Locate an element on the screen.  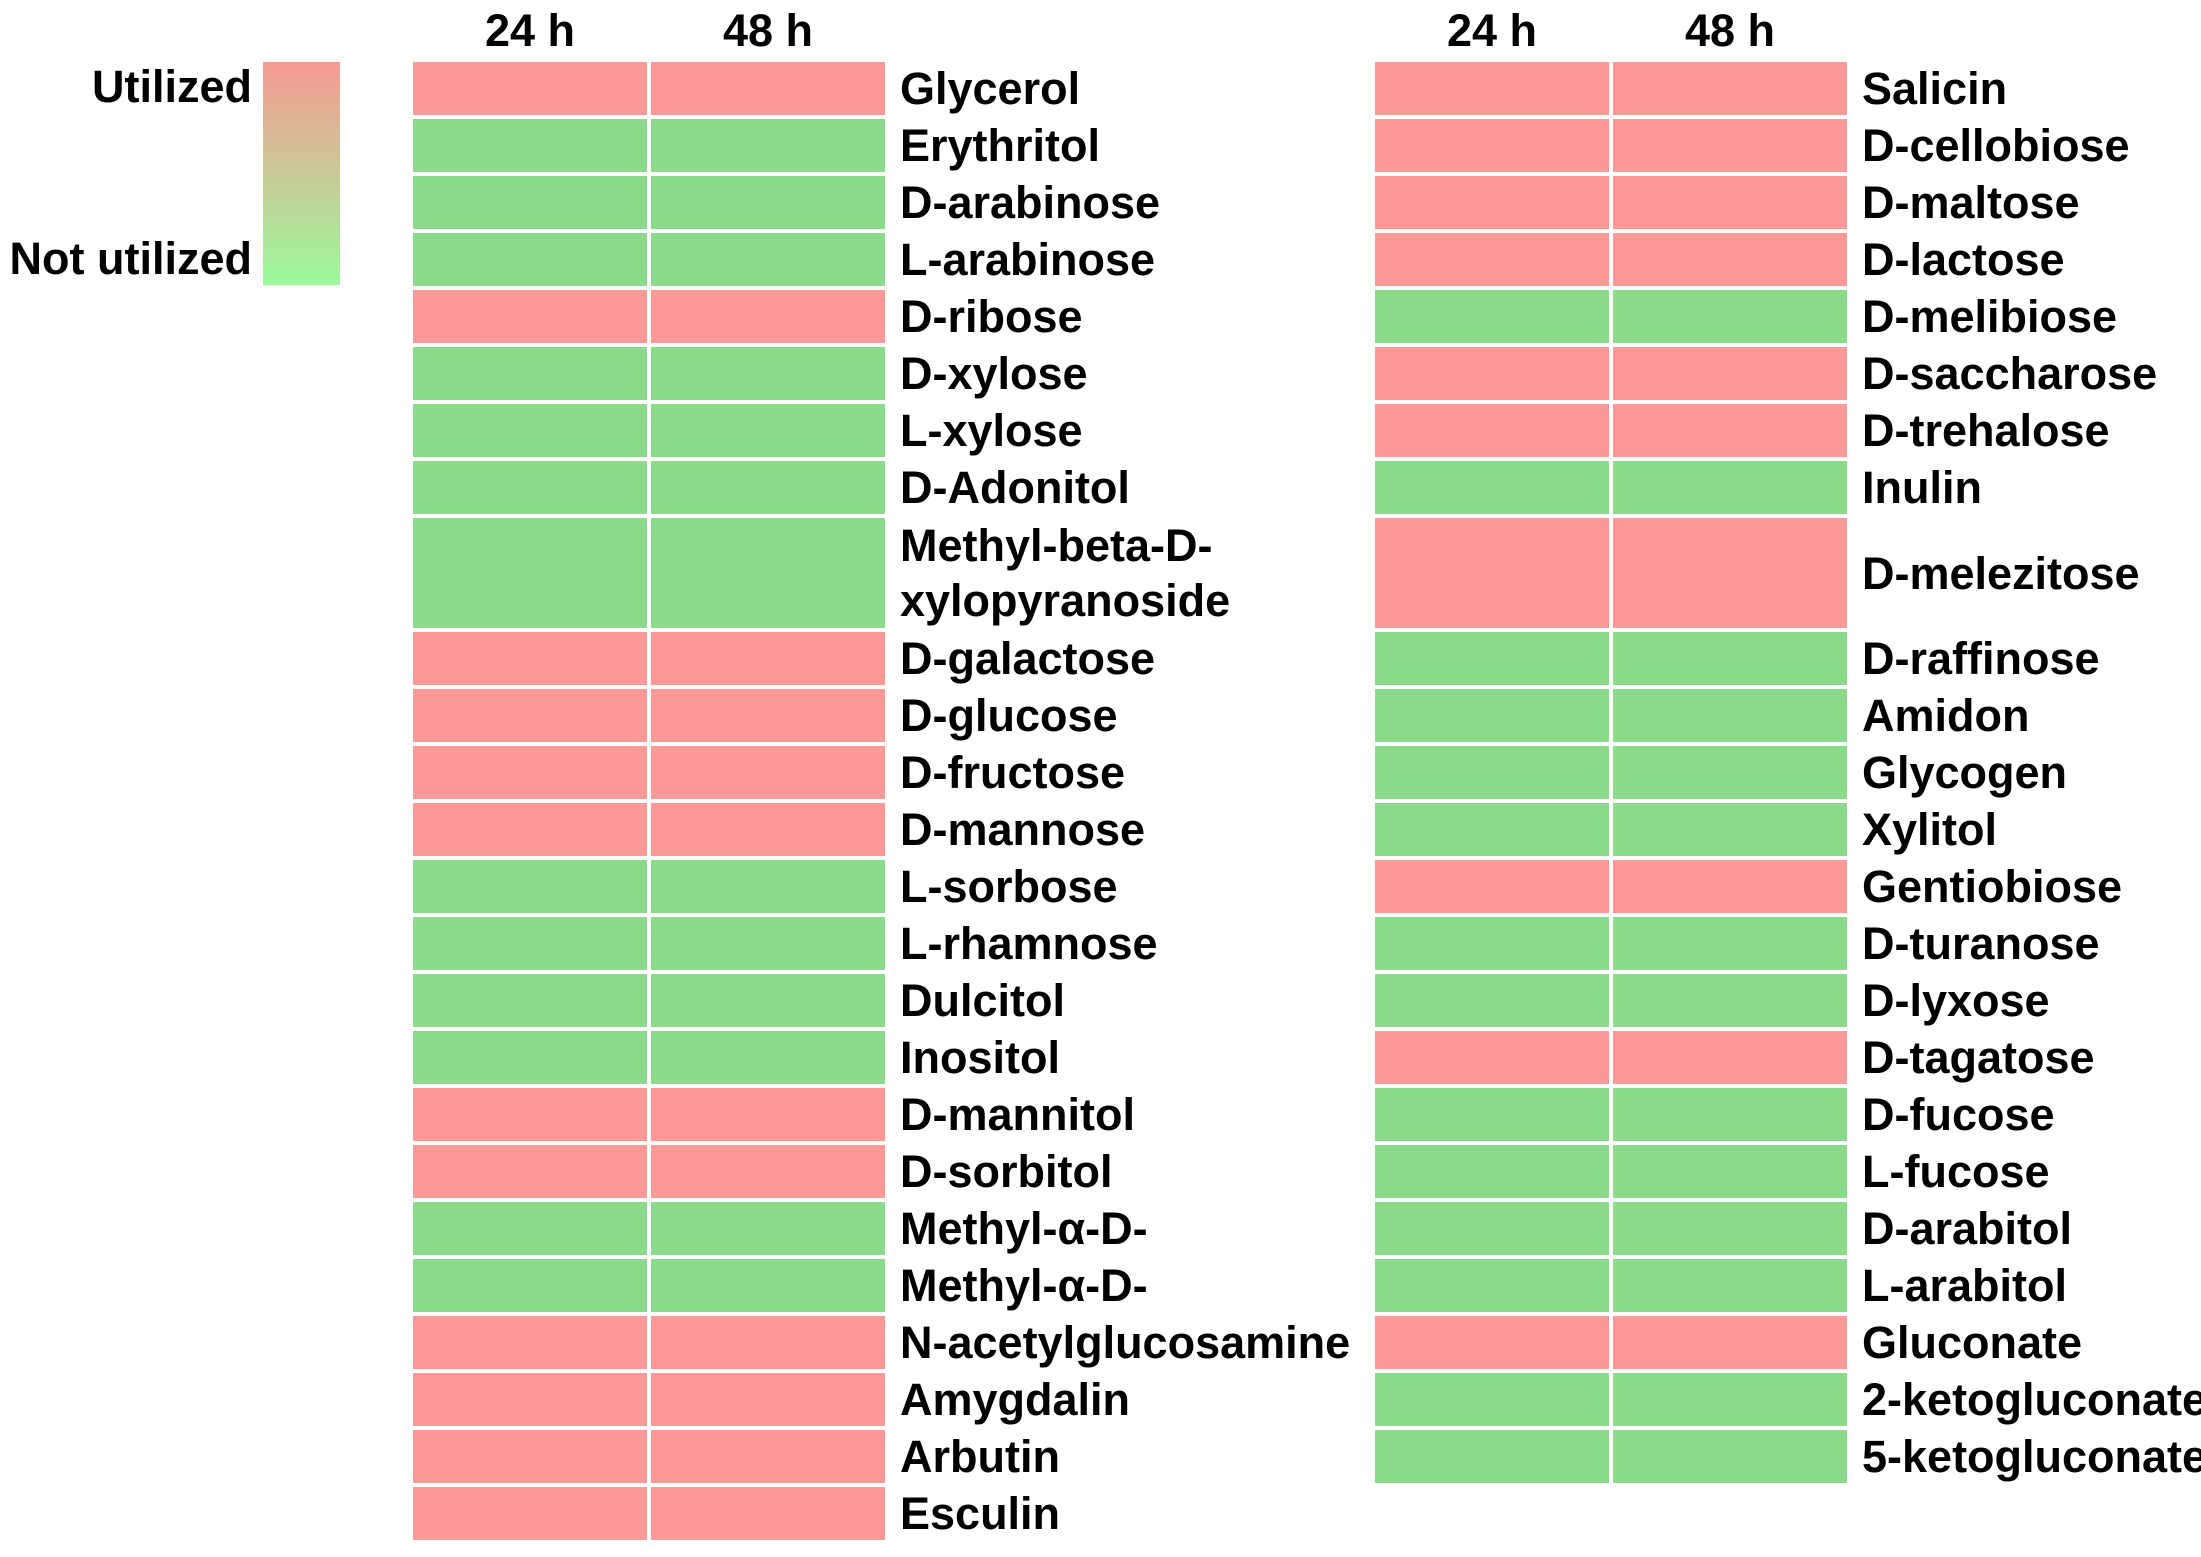
heatmap-row: D-sorbitol is located at coordinates (881, 1171).